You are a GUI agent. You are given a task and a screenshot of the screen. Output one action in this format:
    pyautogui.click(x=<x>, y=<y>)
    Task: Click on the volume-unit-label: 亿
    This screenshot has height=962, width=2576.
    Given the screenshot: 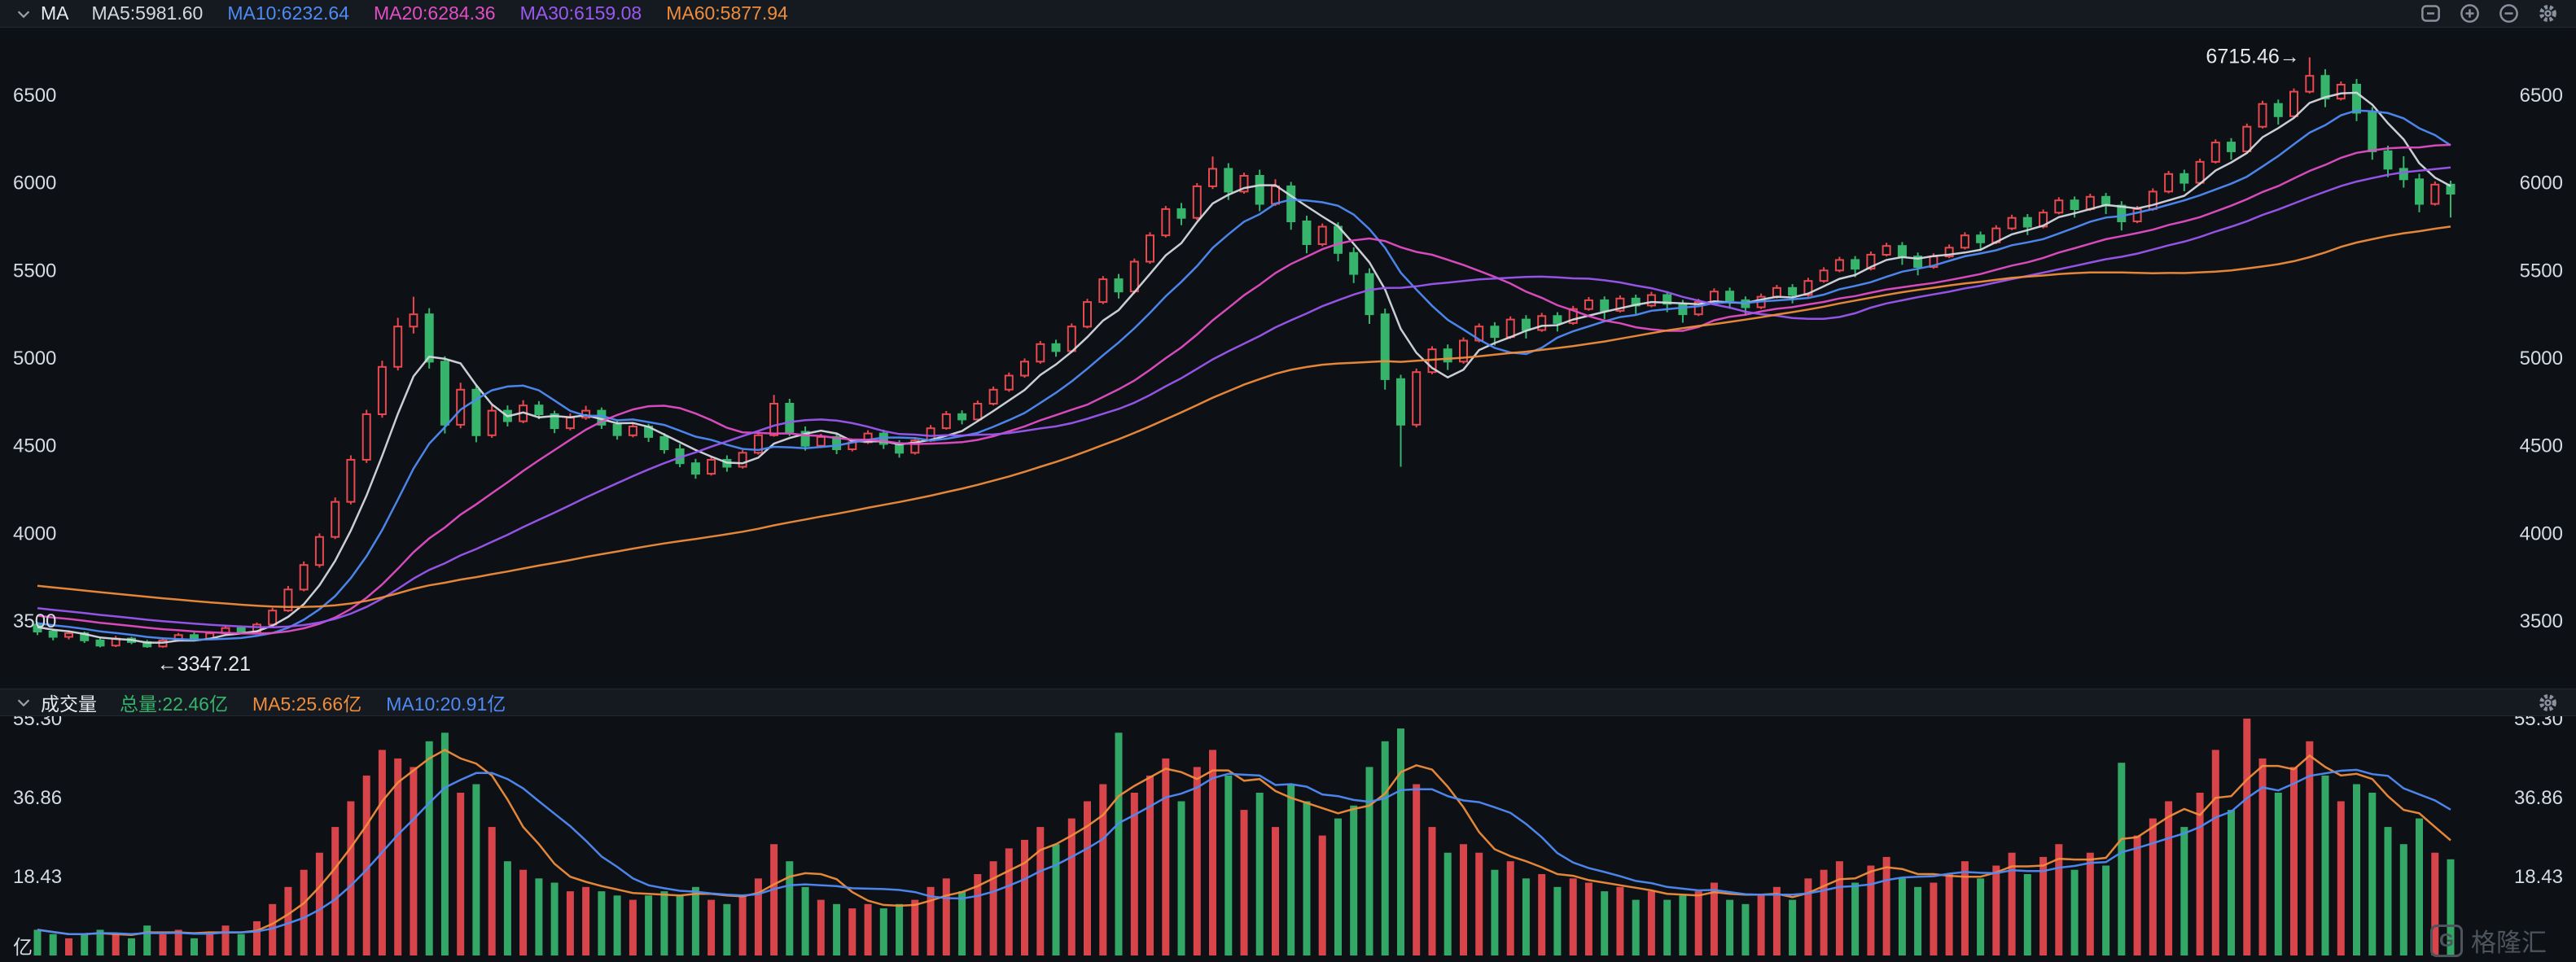 What is the action you would take?
    pyautogui.click(x=23, y=948)
    